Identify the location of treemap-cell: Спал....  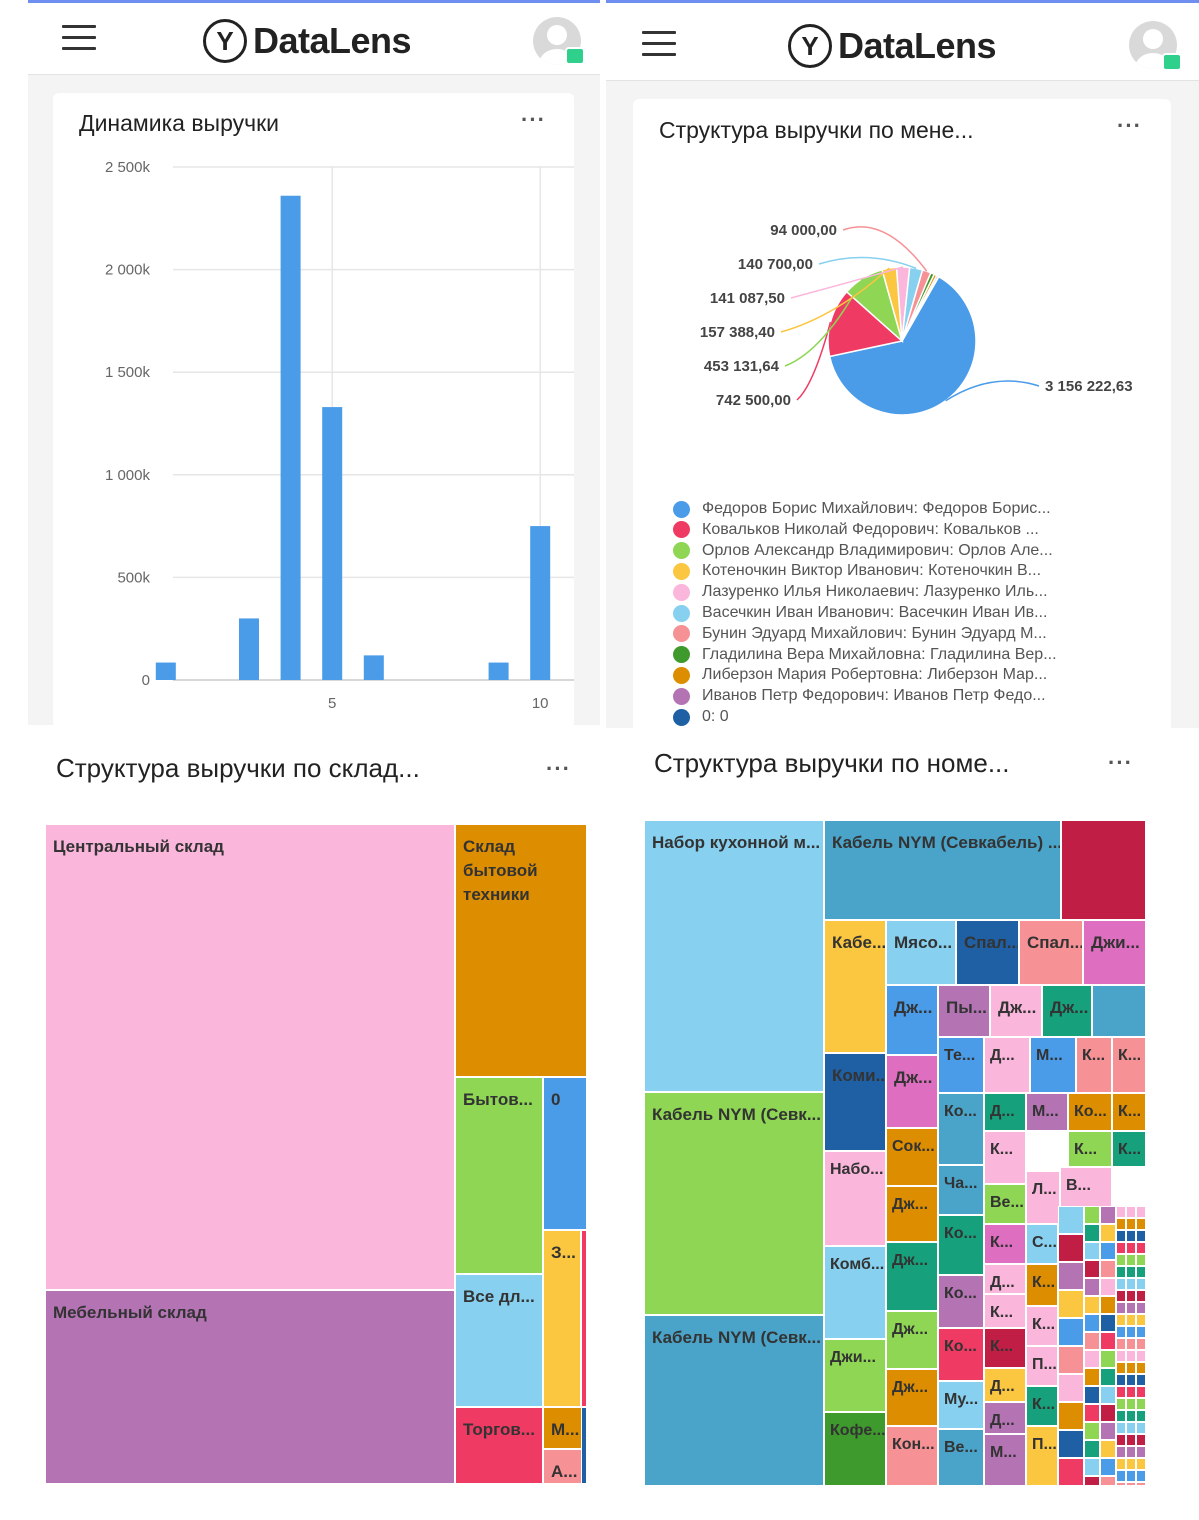
(1051, 952).